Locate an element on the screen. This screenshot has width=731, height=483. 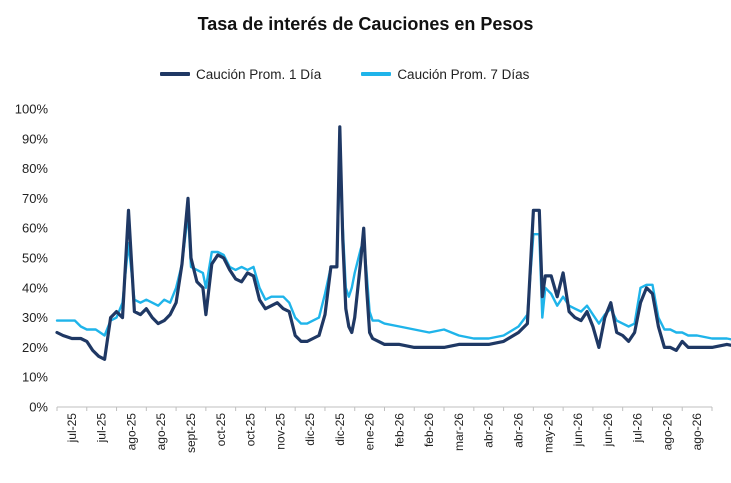
x-tick-label: nov-25 is located at coordinates (280, 431).